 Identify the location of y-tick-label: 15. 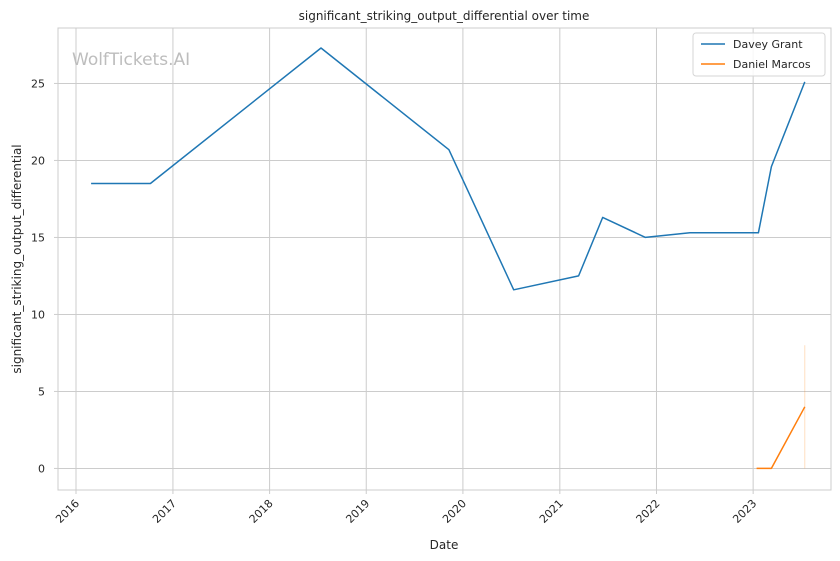
(38, 237).